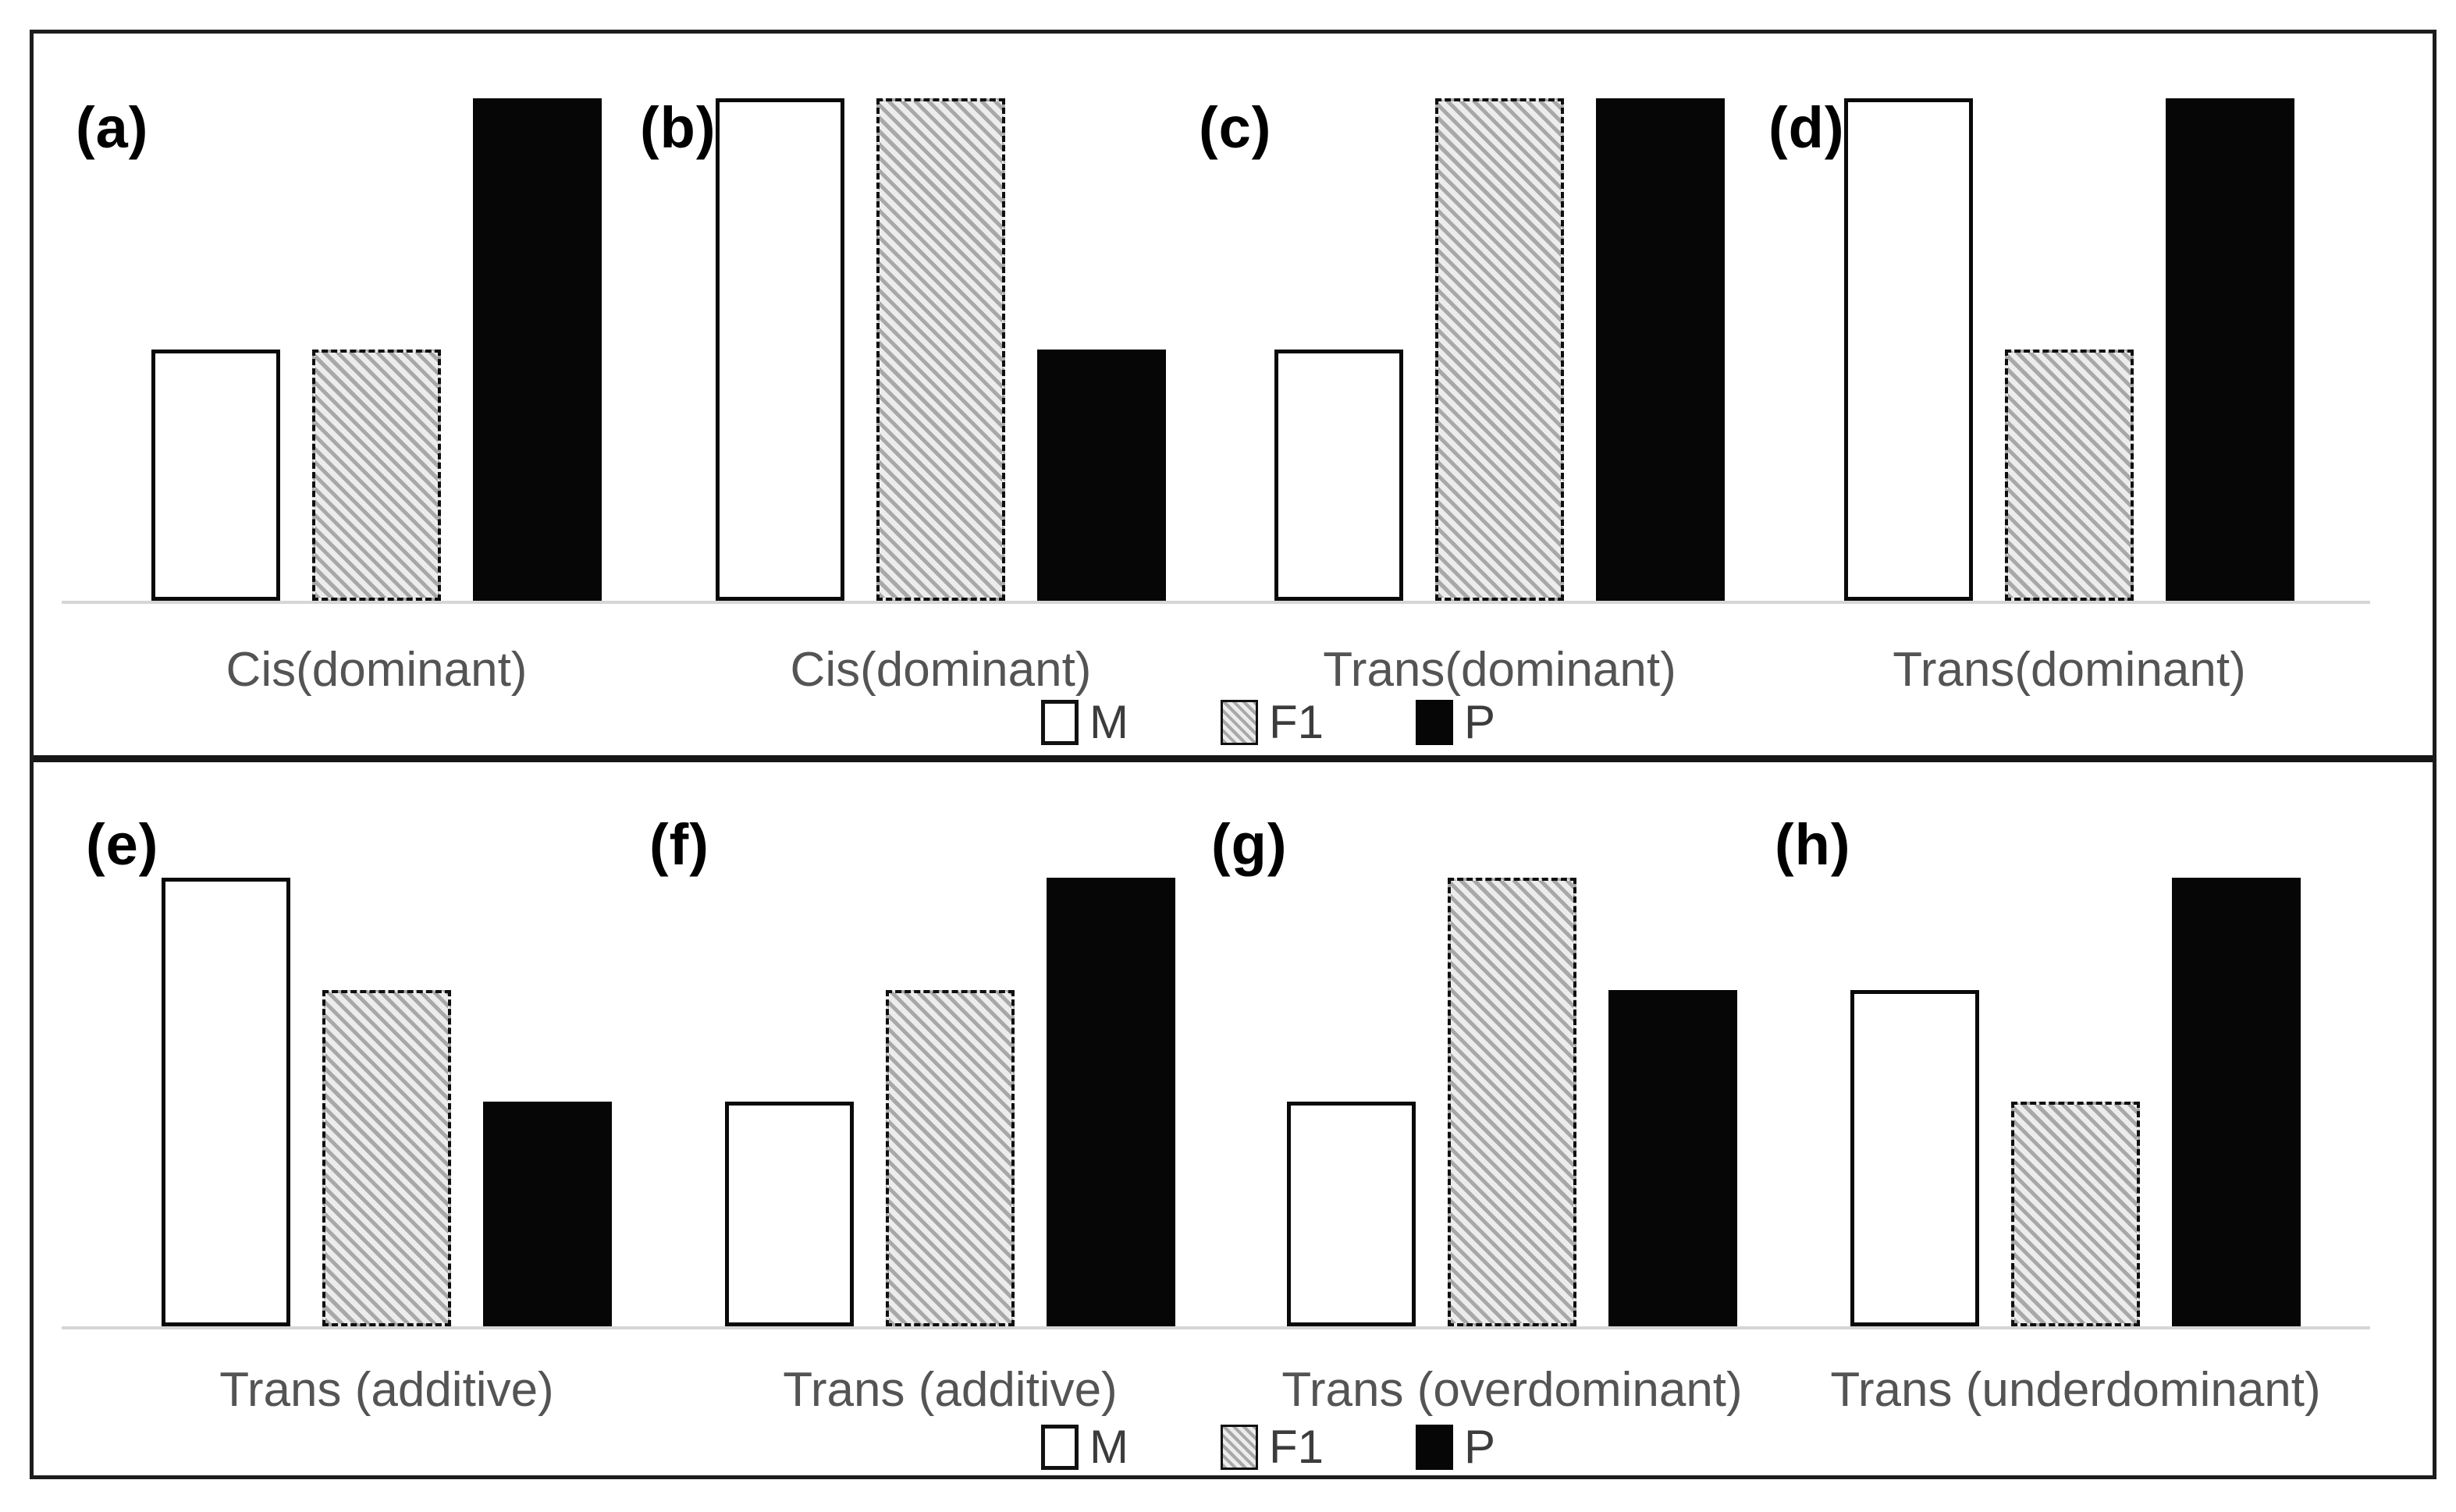 The width and height of the screenshot is (2456, 1512). What do you see at coordinates (1500, 670) in the screenshot?
I see `category-label-c: Trans(dominant)` at bounding box center [1500, 670].